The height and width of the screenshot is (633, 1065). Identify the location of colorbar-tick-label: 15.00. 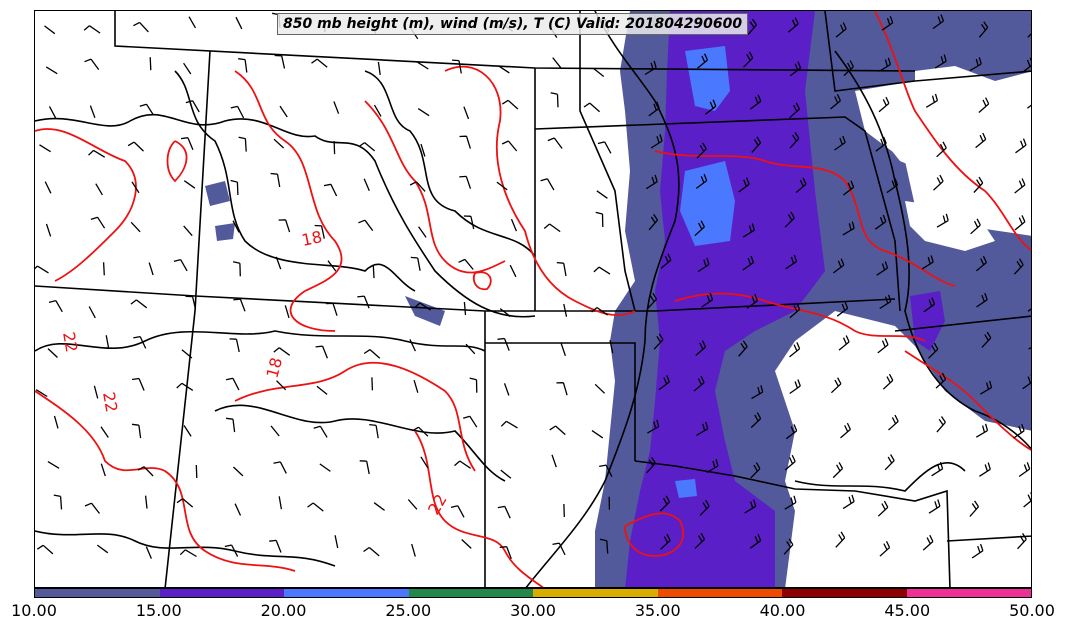
(158, 610).